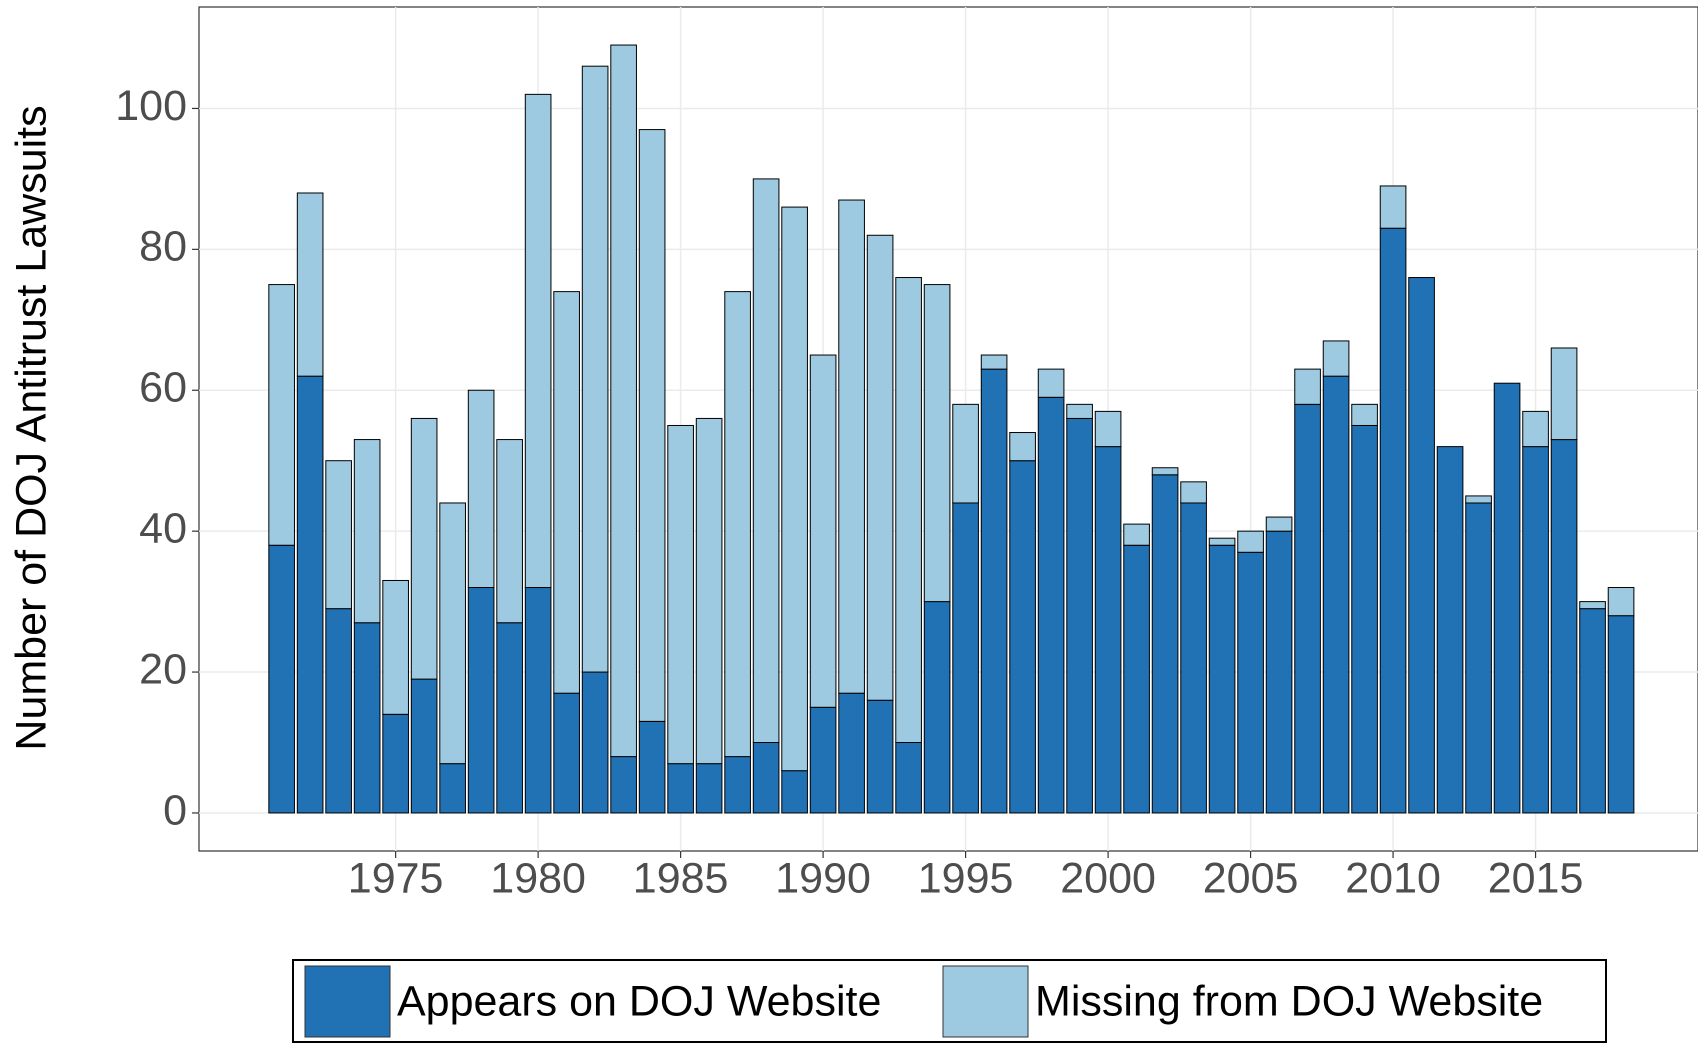 The height and width of the screenshot is (1043, 1698). Describe the element at coordinates (538, 878) in the screenshot. I see `x-tick-label: 1980` at that location.